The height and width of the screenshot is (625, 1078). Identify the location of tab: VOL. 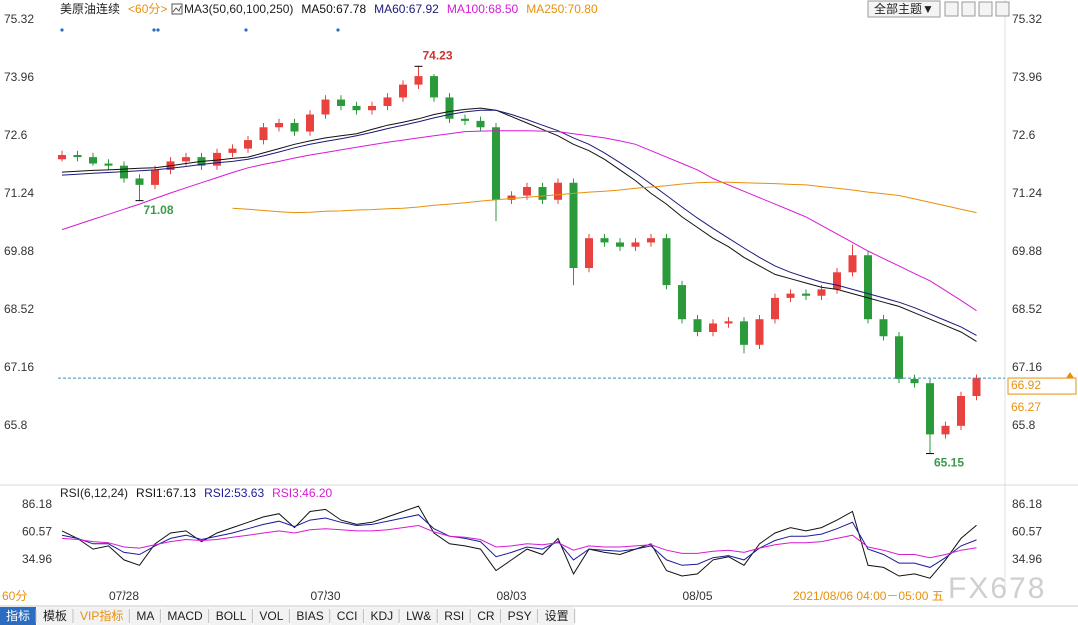
(271, 616).